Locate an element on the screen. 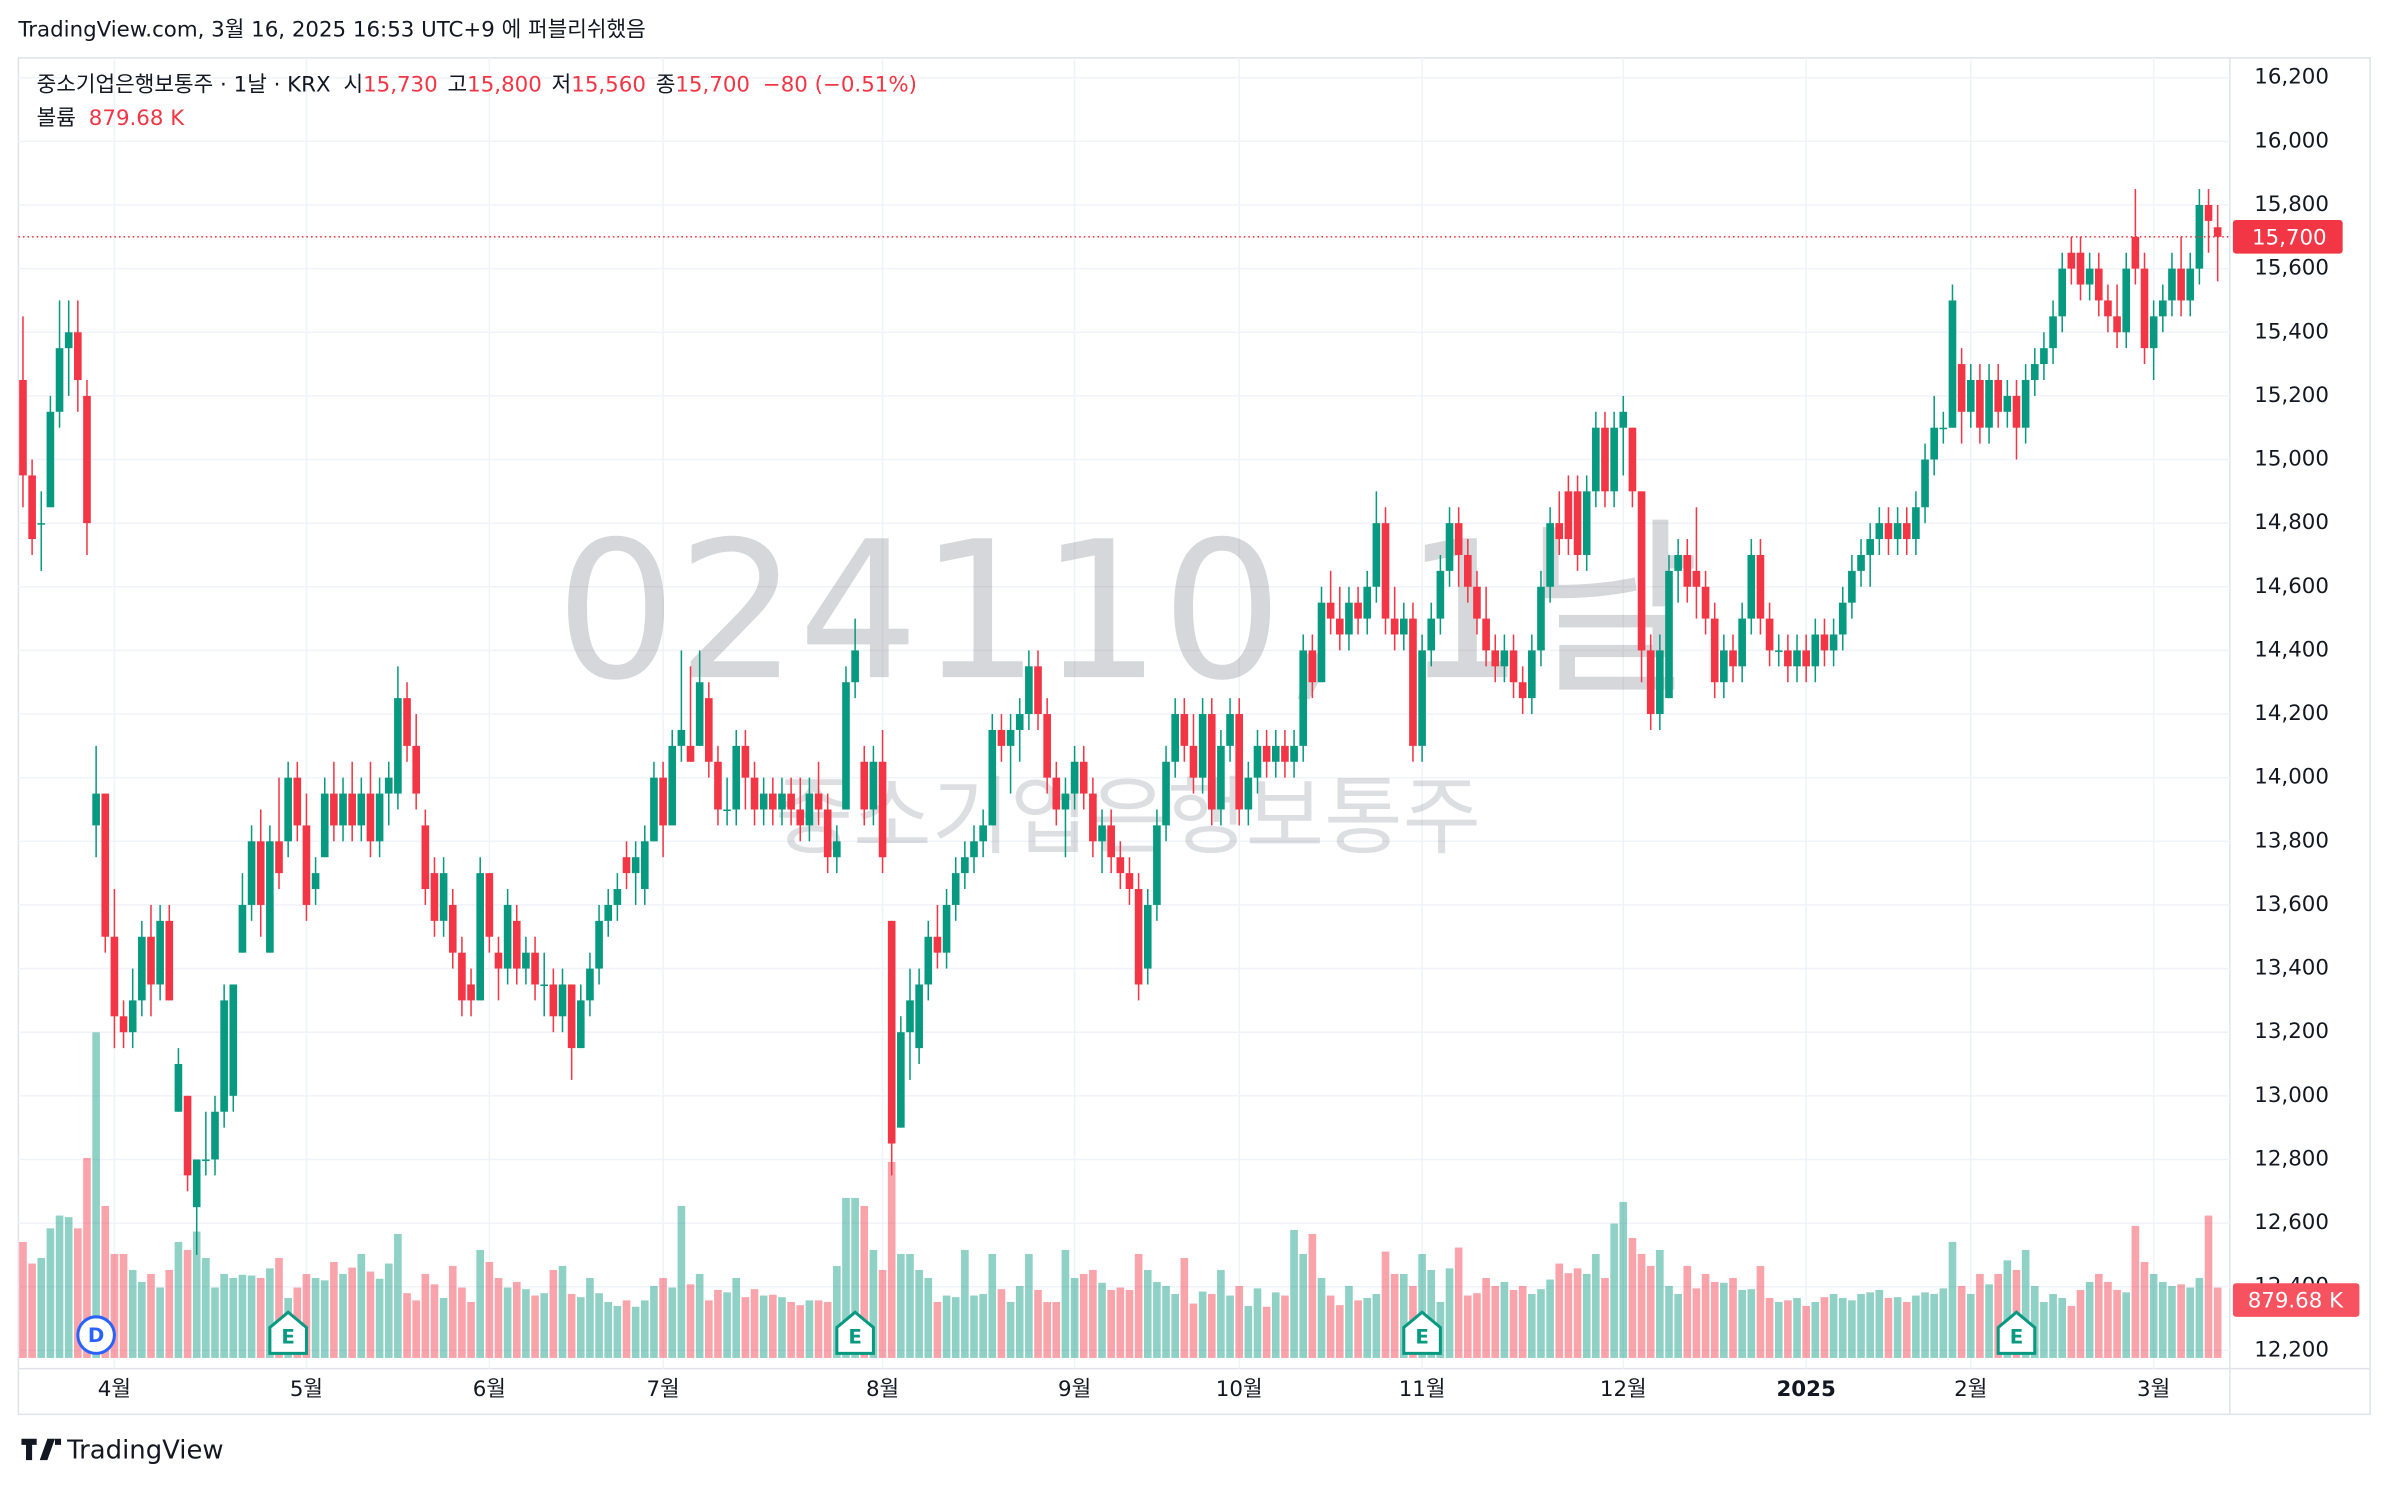  x-tick-label: 12월 is located at coordinates (1623, 1389).